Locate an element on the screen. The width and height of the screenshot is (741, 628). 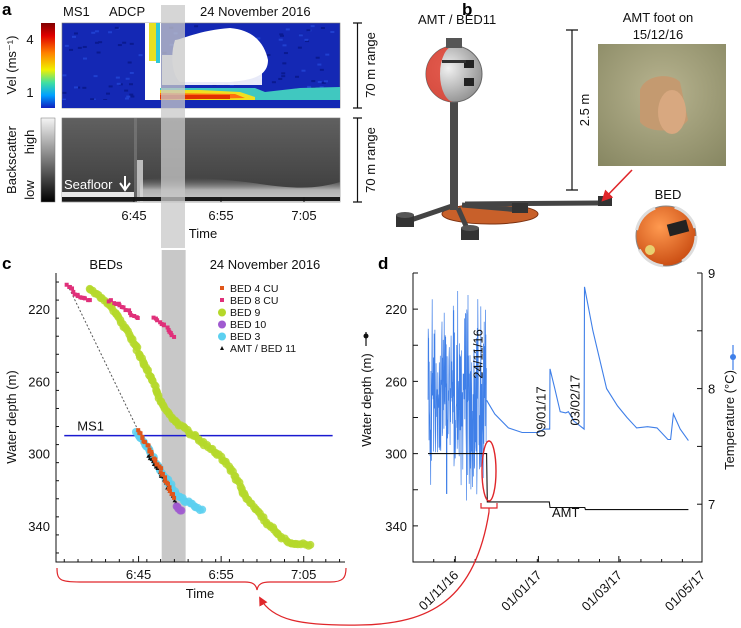
depth-legend-dot is located at coordinates (366, 336).